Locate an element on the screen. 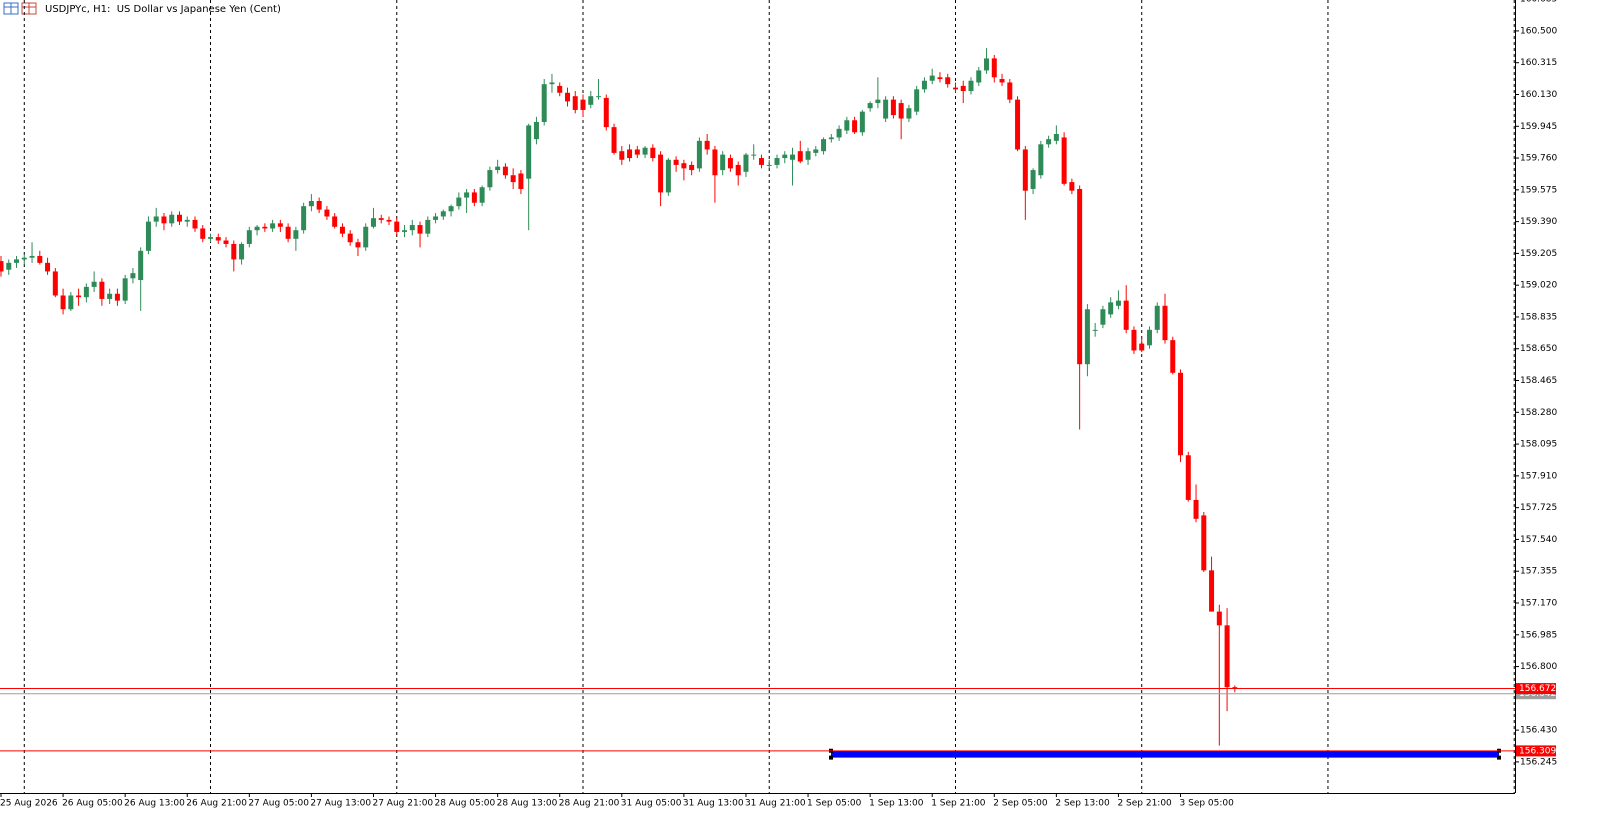 The image size is (1615, 838). y-tick-label: 160.315 is located at coordinates (1538, 63).